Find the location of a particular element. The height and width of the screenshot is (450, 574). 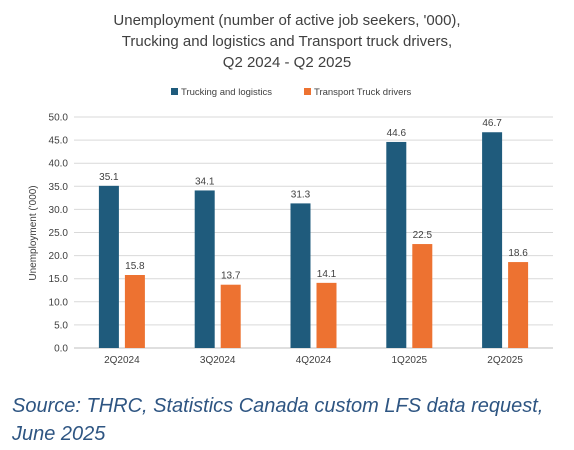

y-tick-label: 5.0 is located at coordinates (61, 325).